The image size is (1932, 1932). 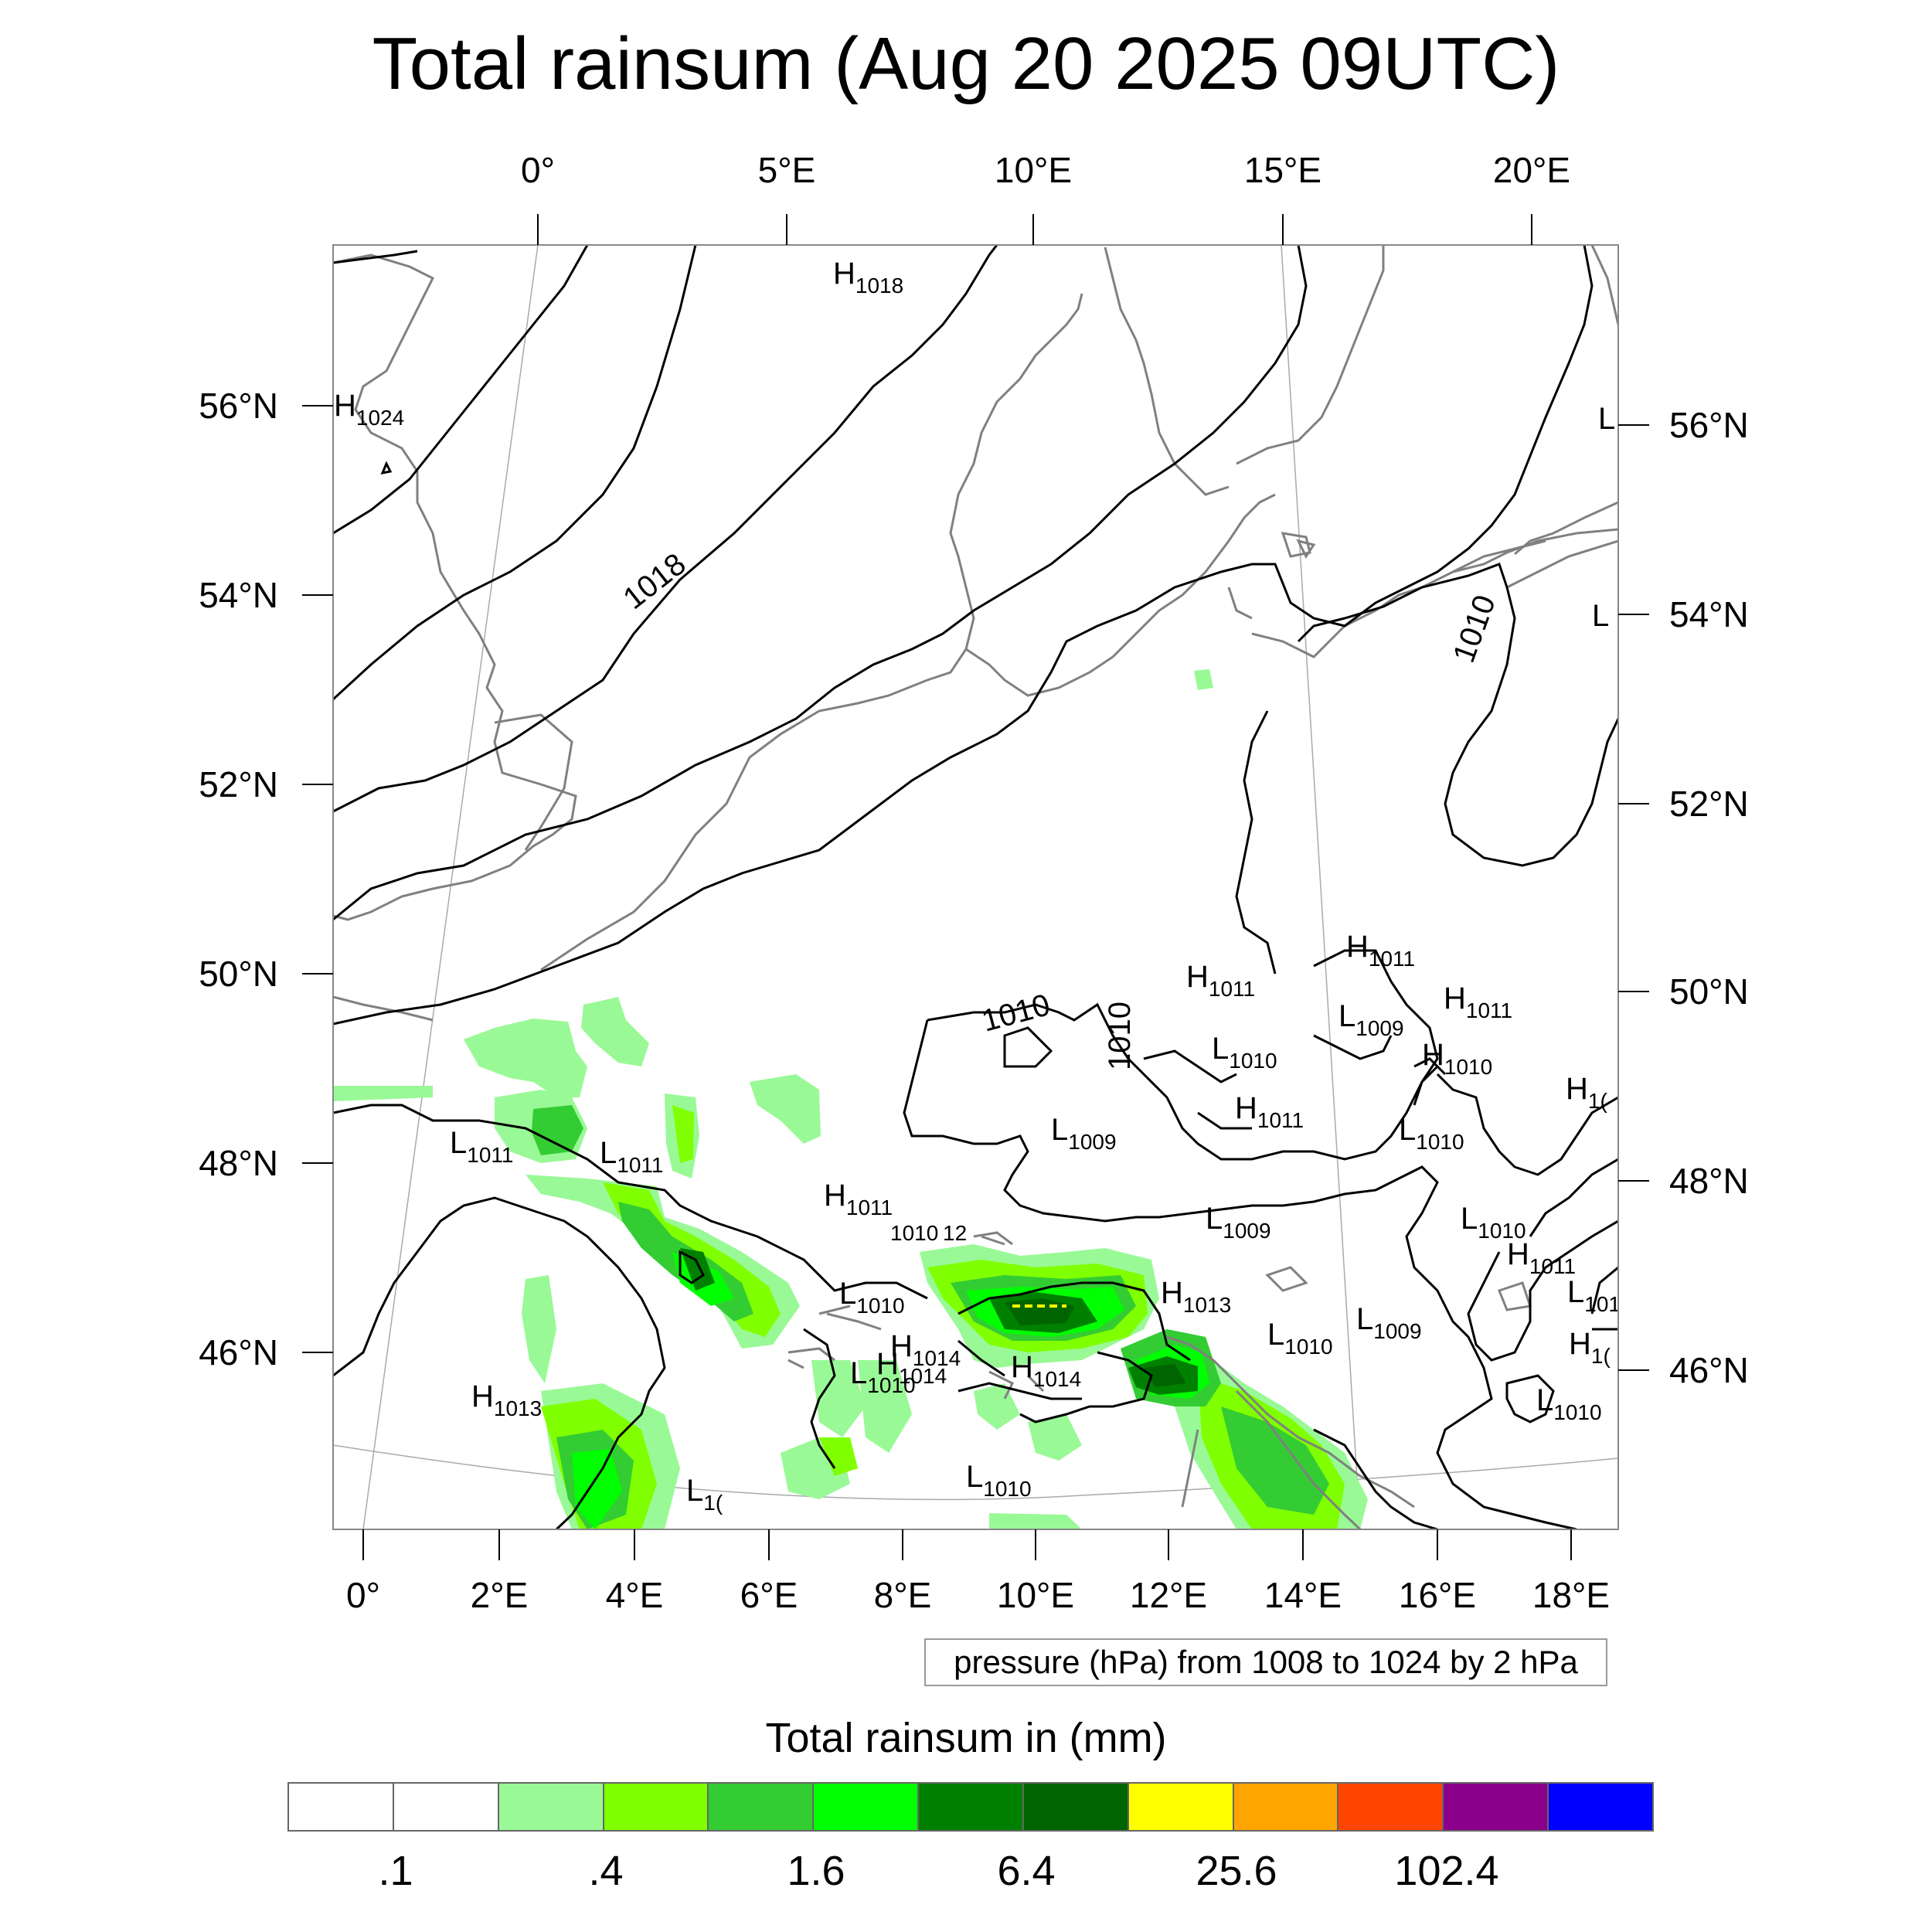 What do you see at coordinates (1709, 1181) in the screenshot?
I see `right-axis-label: 48°N` at bounding box center [1709, 1181].